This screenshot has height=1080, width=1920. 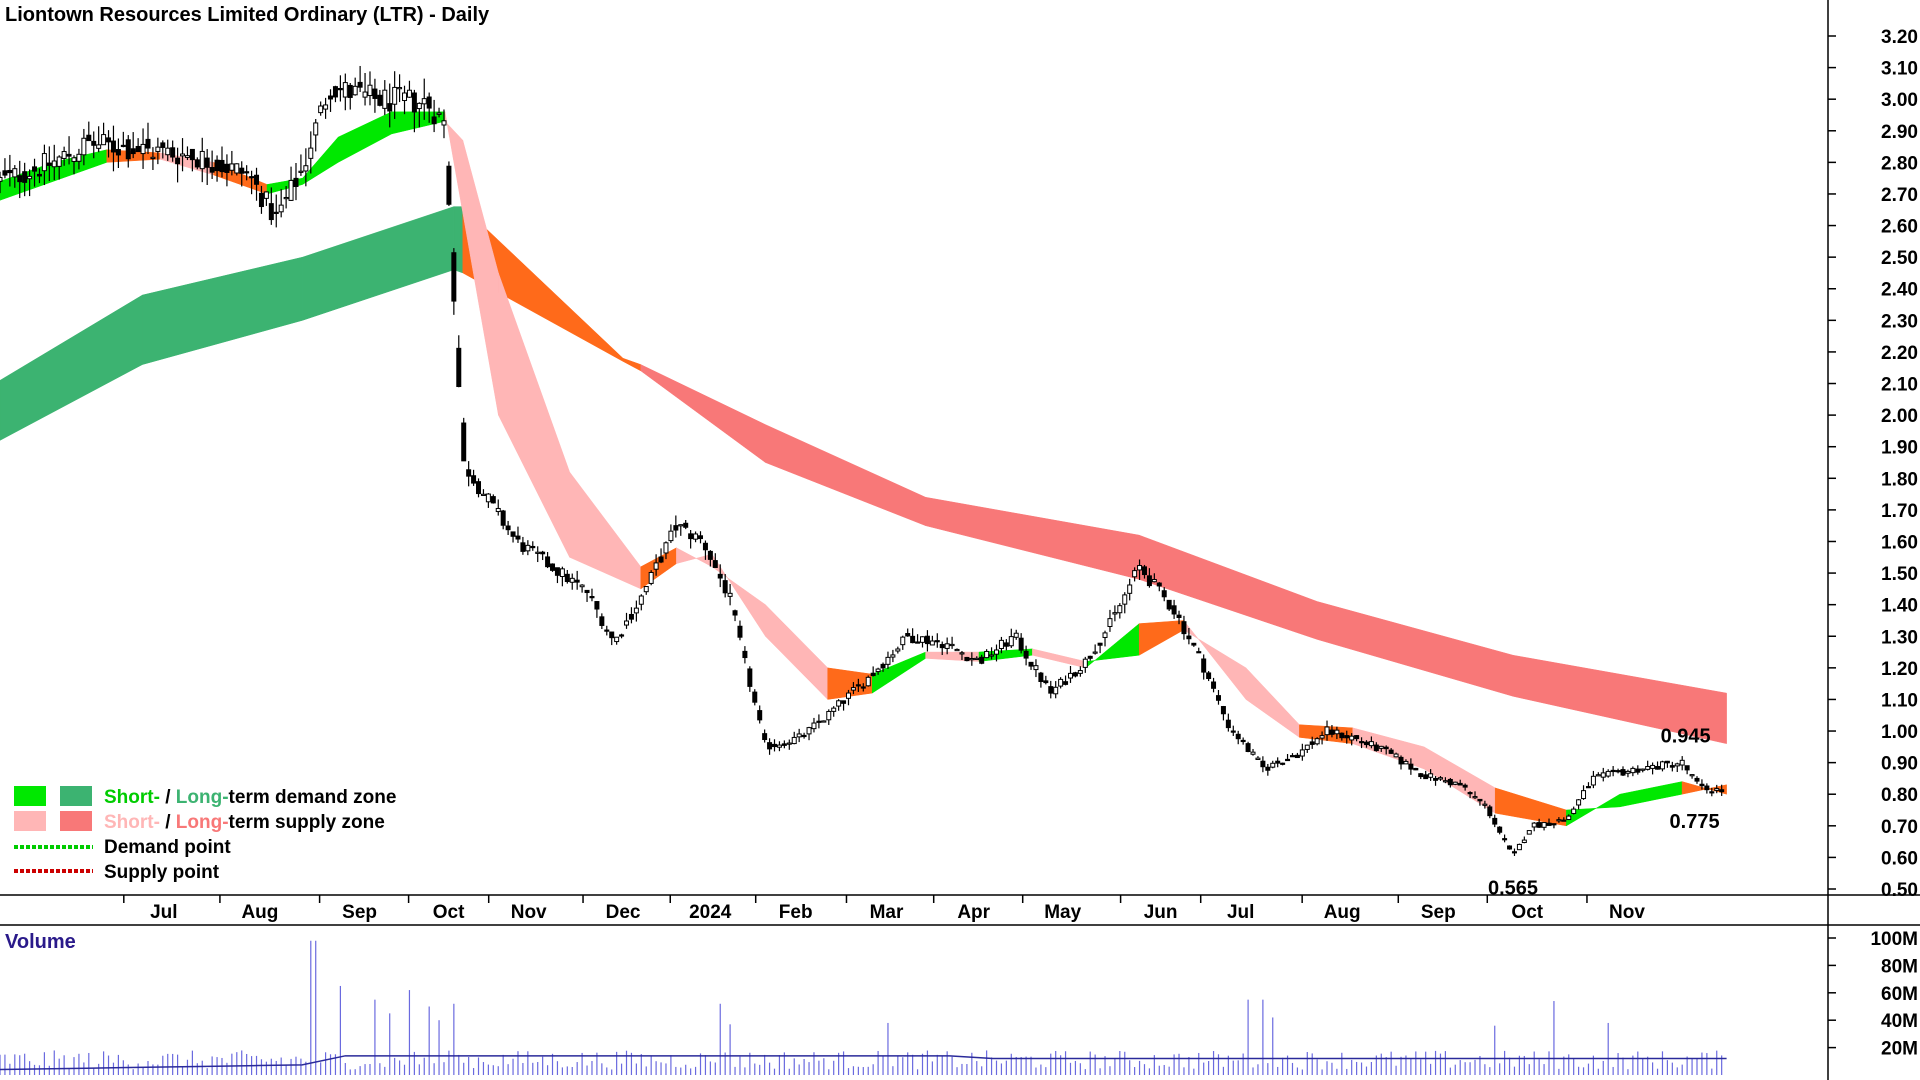 I want to click on legend-demand-rest: term demand zone, so click(x=313, y=797).